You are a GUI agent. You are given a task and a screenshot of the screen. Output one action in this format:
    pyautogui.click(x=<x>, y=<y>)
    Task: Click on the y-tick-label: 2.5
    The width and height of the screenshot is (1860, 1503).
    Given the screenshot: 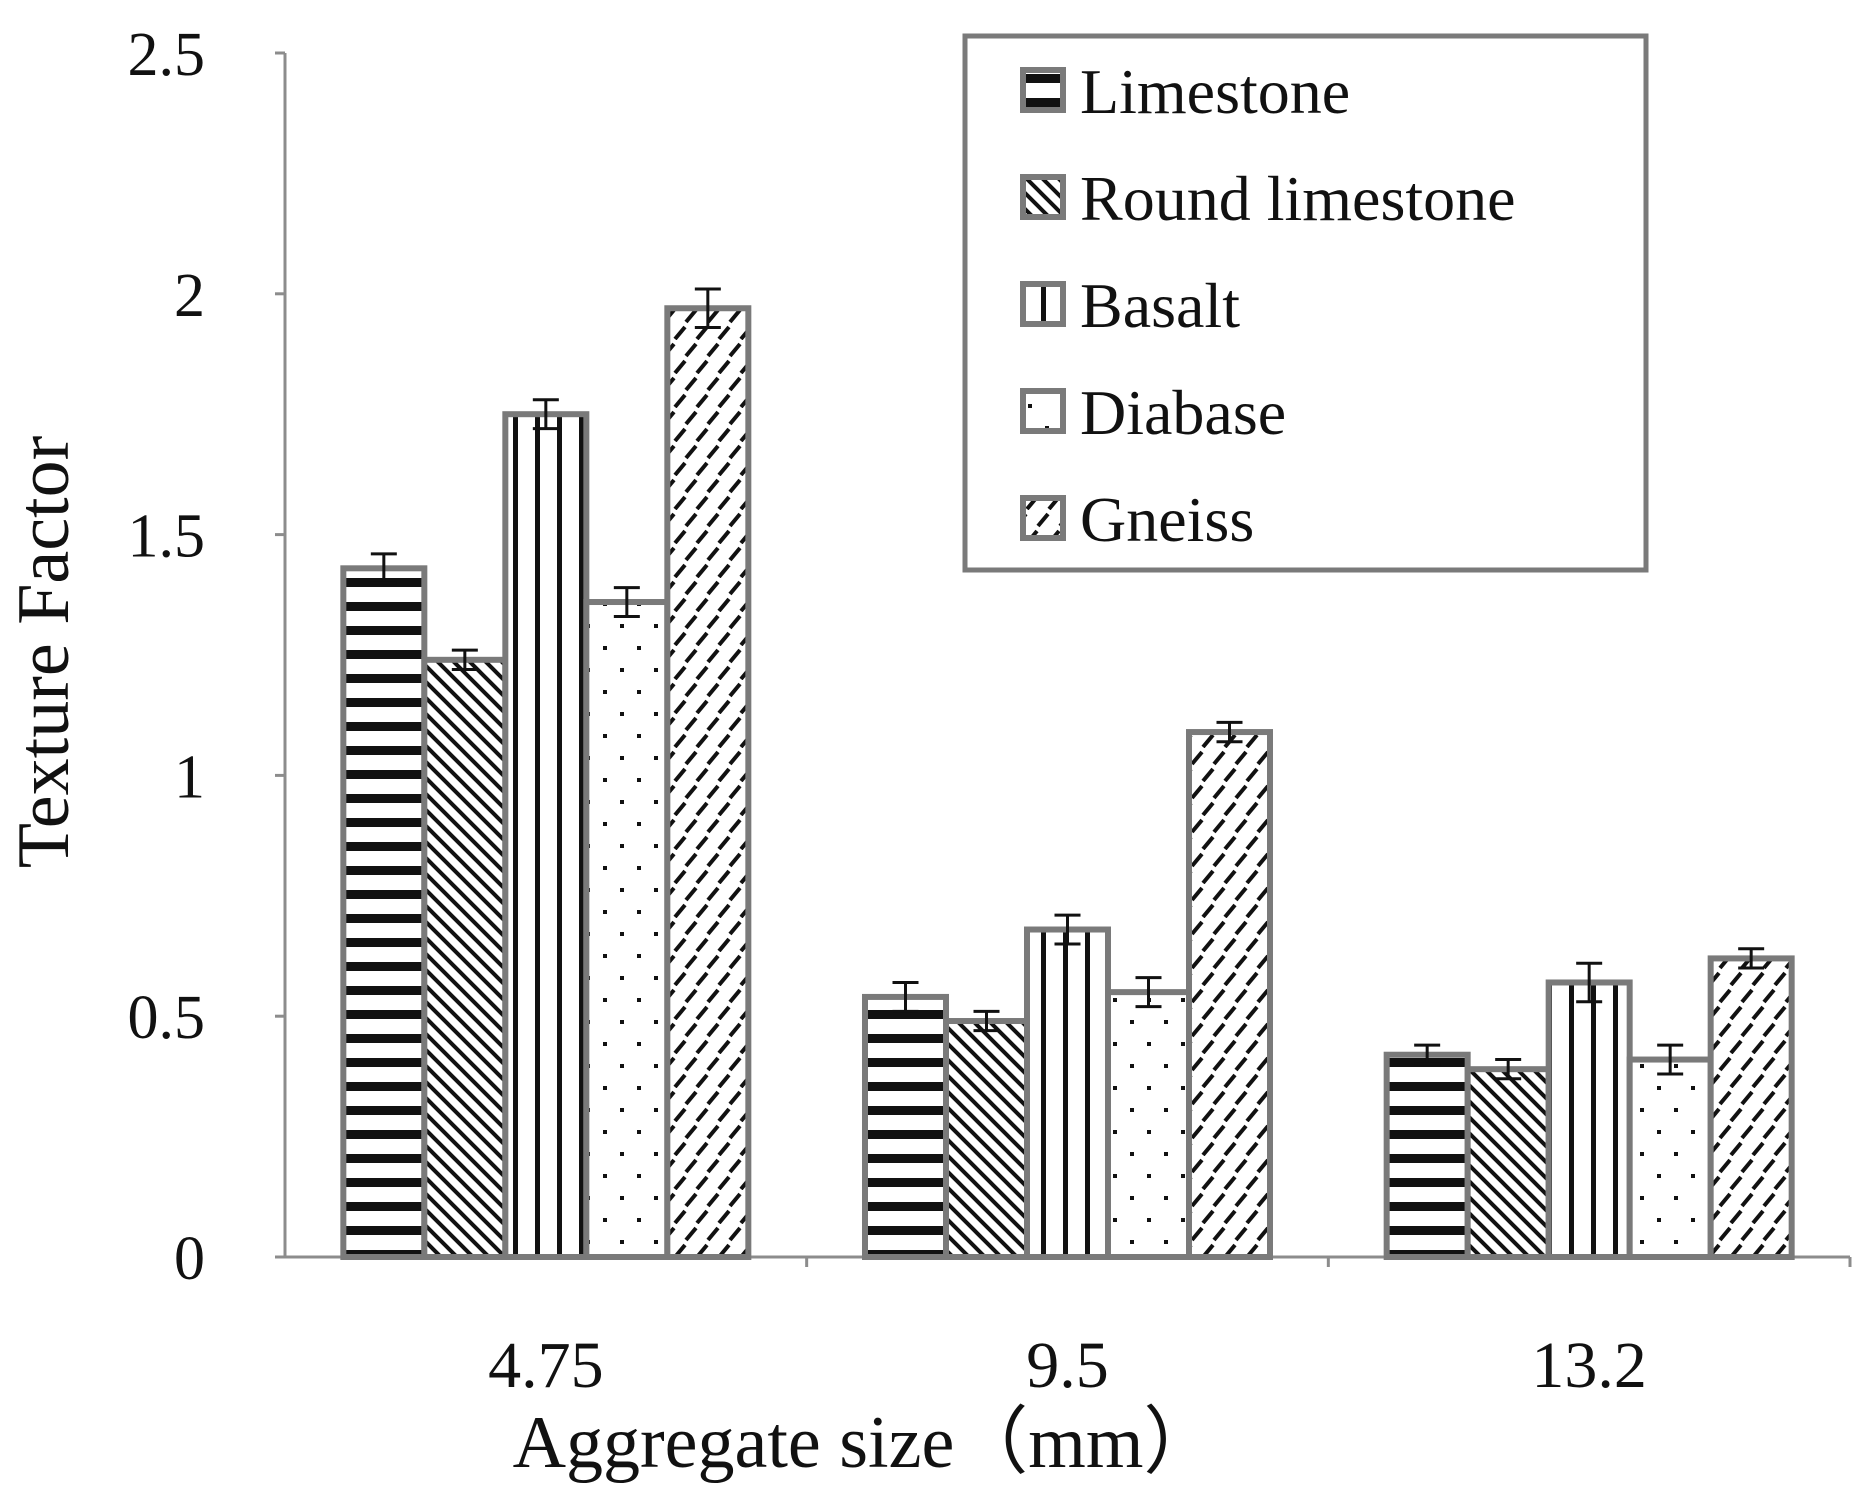 What is the action you would take?
    pyautogui.click(x=167, y=55)
    